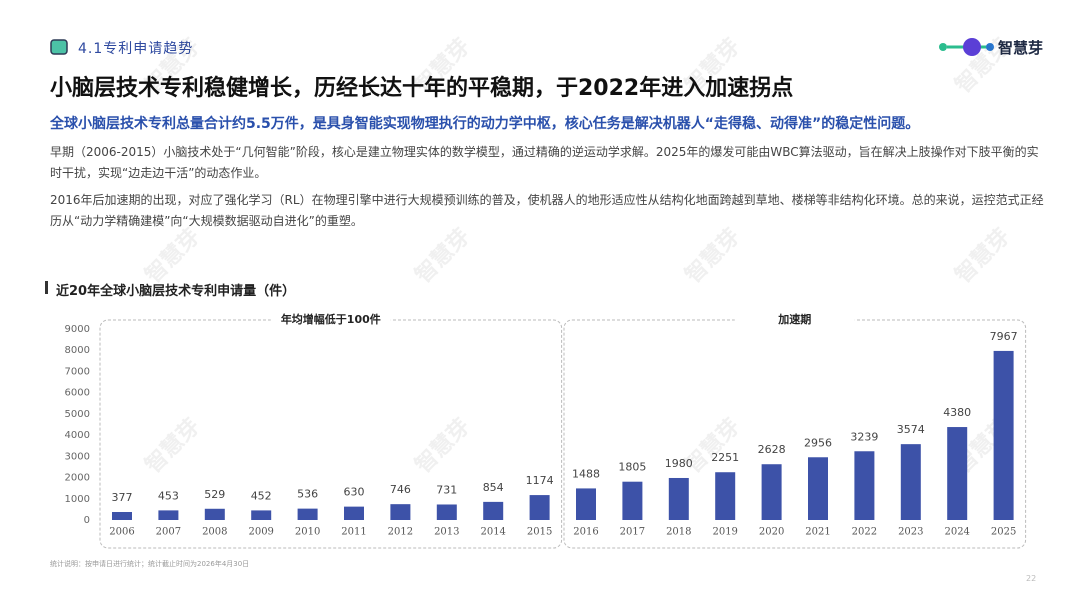 The width and height of the screenshot is (1080, 608). I want to click on y-tick-label: 1000, so click(77, 499).